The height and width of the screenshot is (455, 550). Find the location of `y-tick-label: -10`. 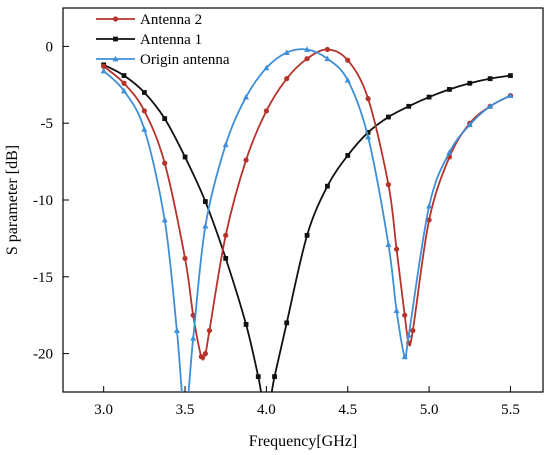

y-tick-label: -10 is located at coordinates (43, 201).